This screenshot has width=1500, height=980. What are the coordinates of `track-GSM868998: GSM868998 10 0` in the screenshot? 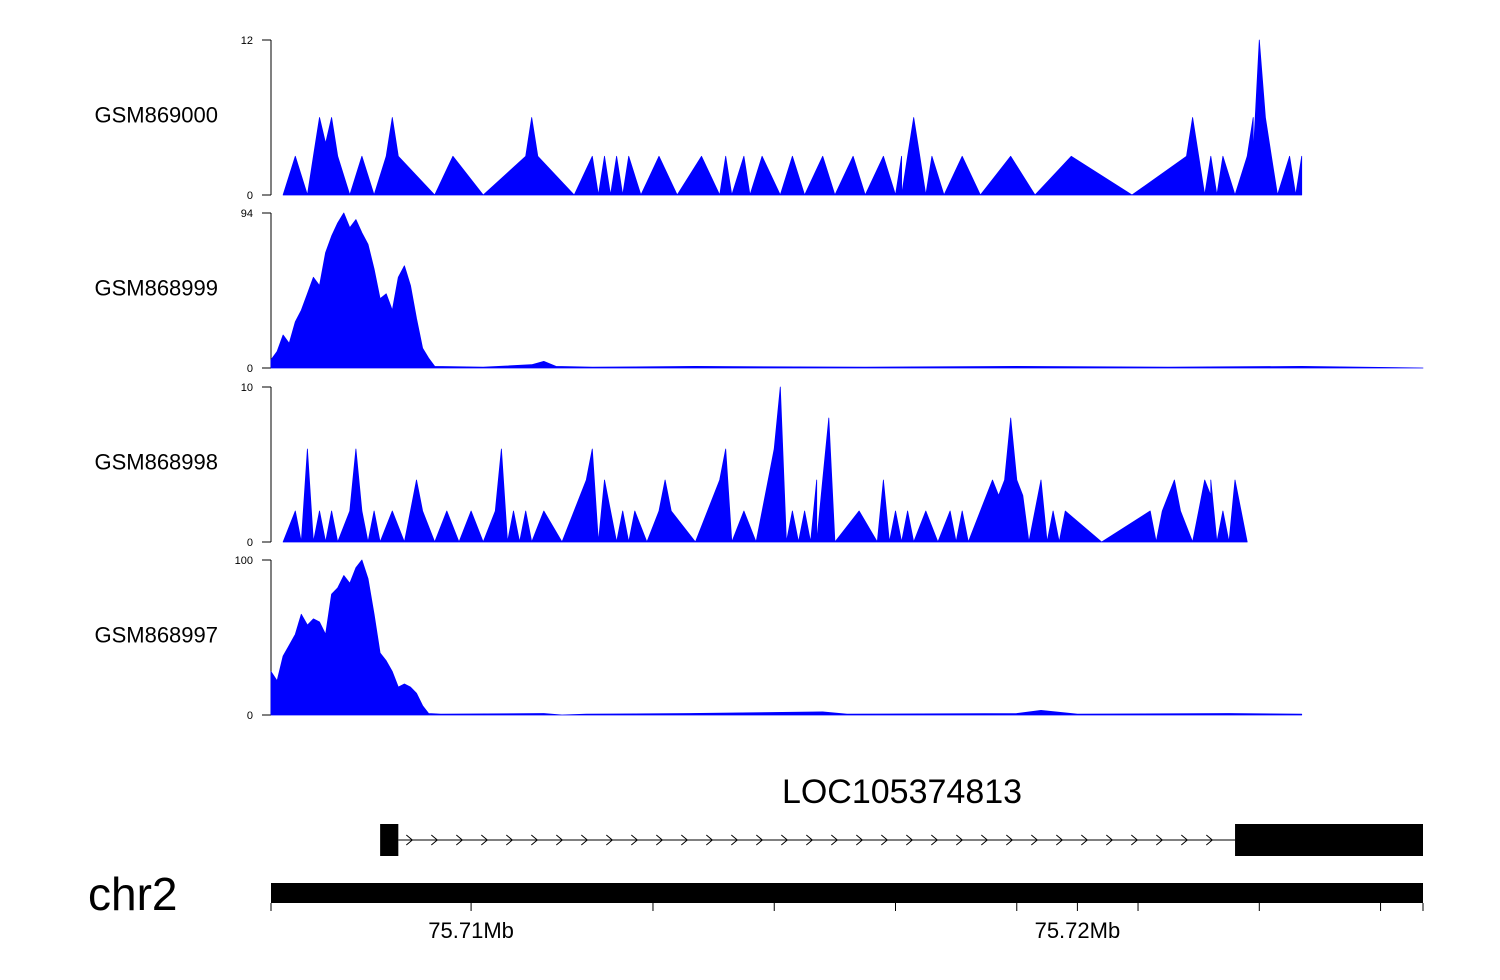 It's located at (671, 465).